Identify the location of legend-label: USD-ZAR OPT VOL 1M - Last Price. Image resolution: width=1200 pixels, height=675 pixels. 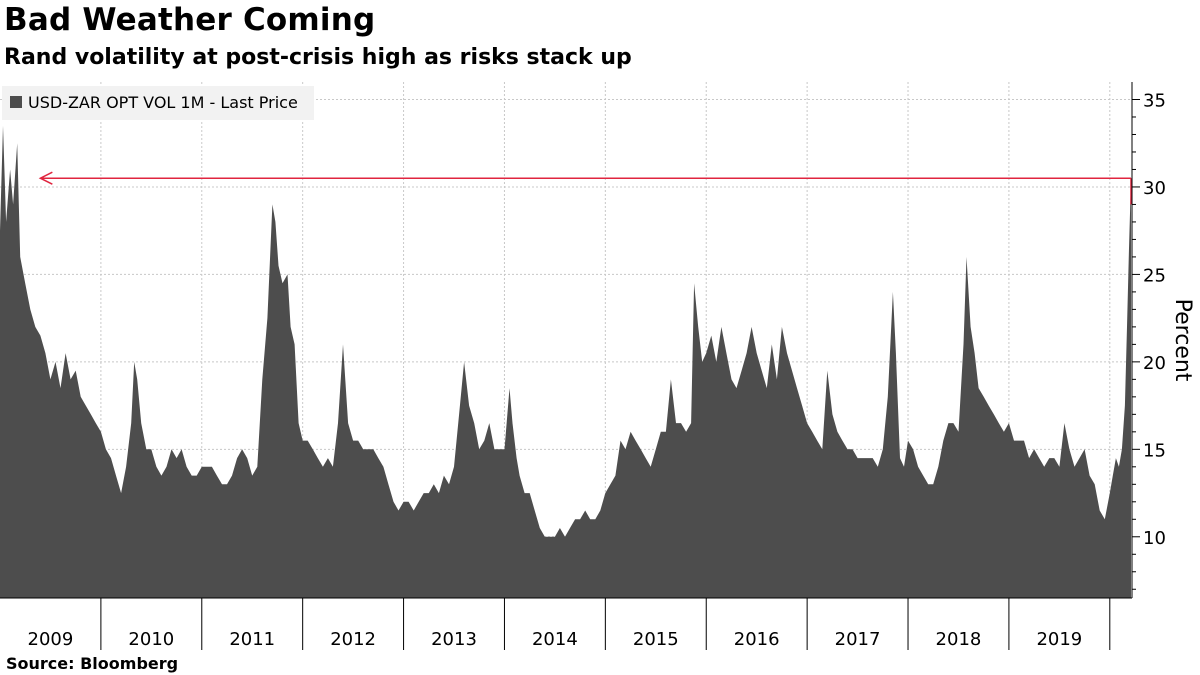
(163, 102).